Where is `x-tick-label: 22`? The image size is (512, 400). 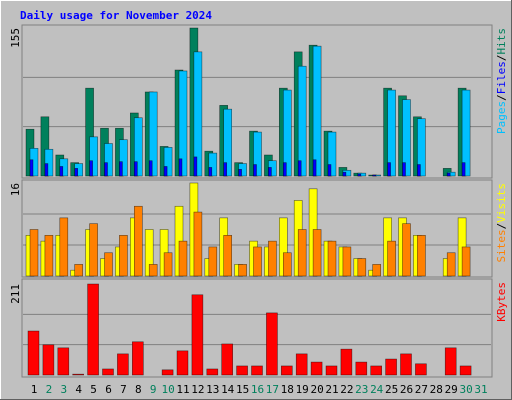
x-tick-label: 22 is located at coordinates (346, 389).